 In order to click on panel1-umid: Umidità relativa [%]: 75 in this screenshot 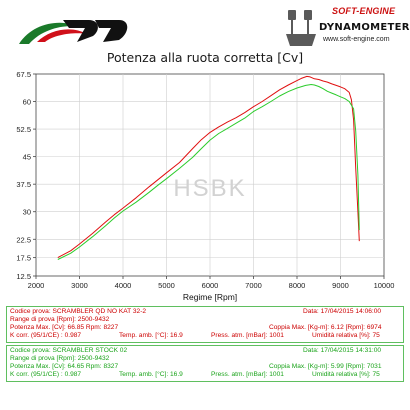, I will do `click(346, 335)`.